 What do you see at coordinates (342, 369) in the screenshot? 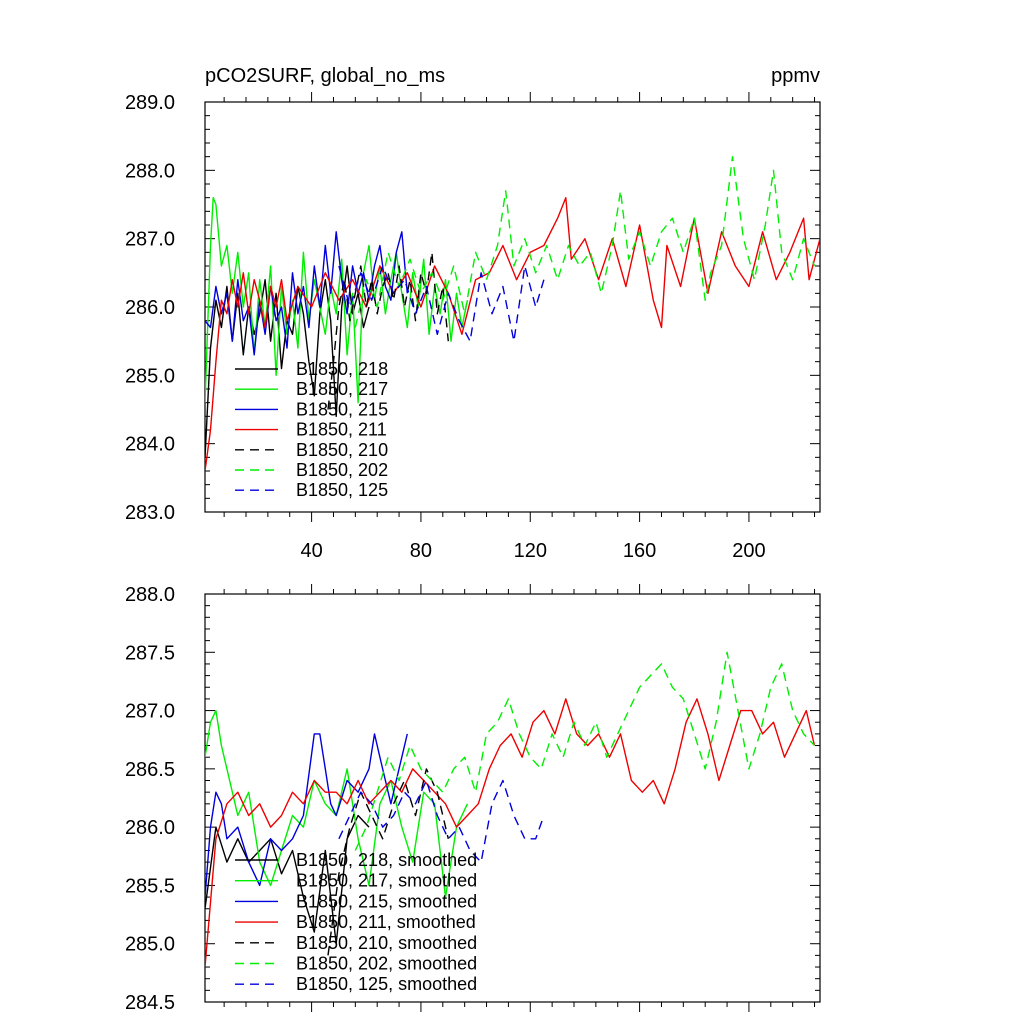
I see `legend-label: B1850, 218` at bounding box center [342, 369].